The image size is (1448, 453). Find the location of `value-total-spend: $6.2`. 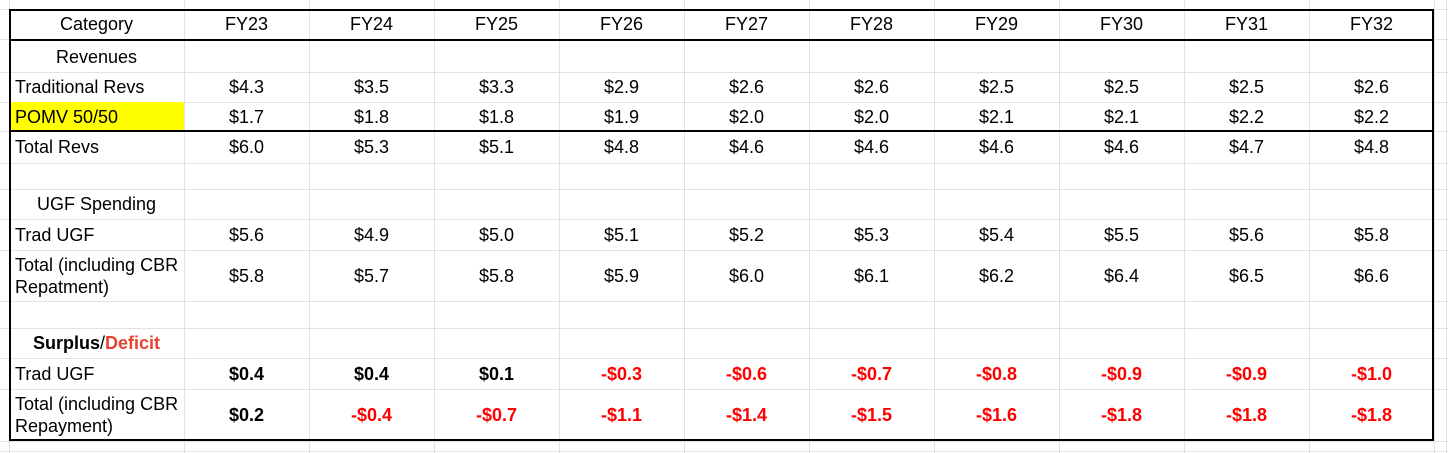

value-total-spend: $6.2 is located at coordinates (996, 275).